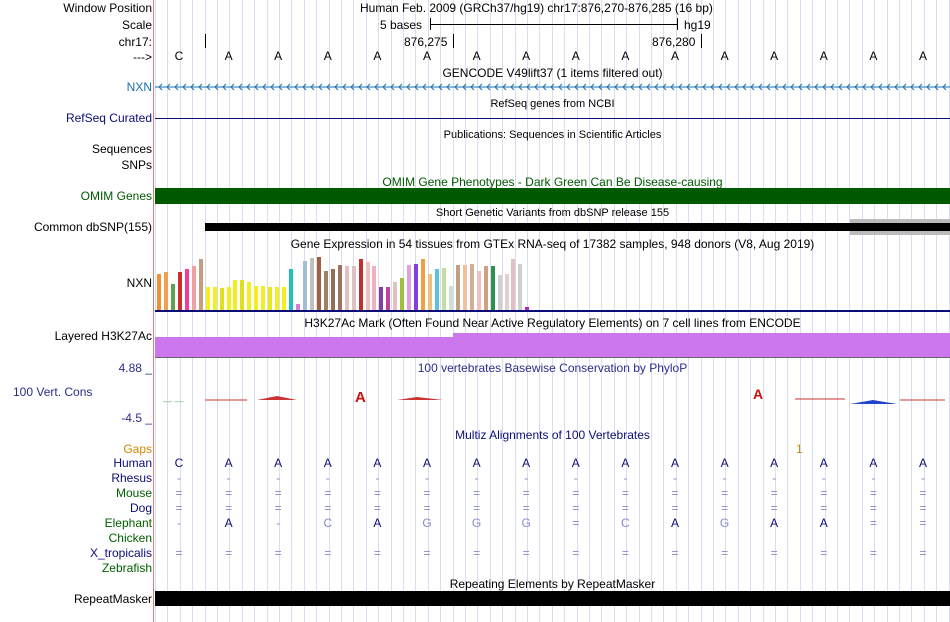 This screenshot has height=622, width=950. I want to click on refseq-label: RefSeq Curated, so click(108, 118).